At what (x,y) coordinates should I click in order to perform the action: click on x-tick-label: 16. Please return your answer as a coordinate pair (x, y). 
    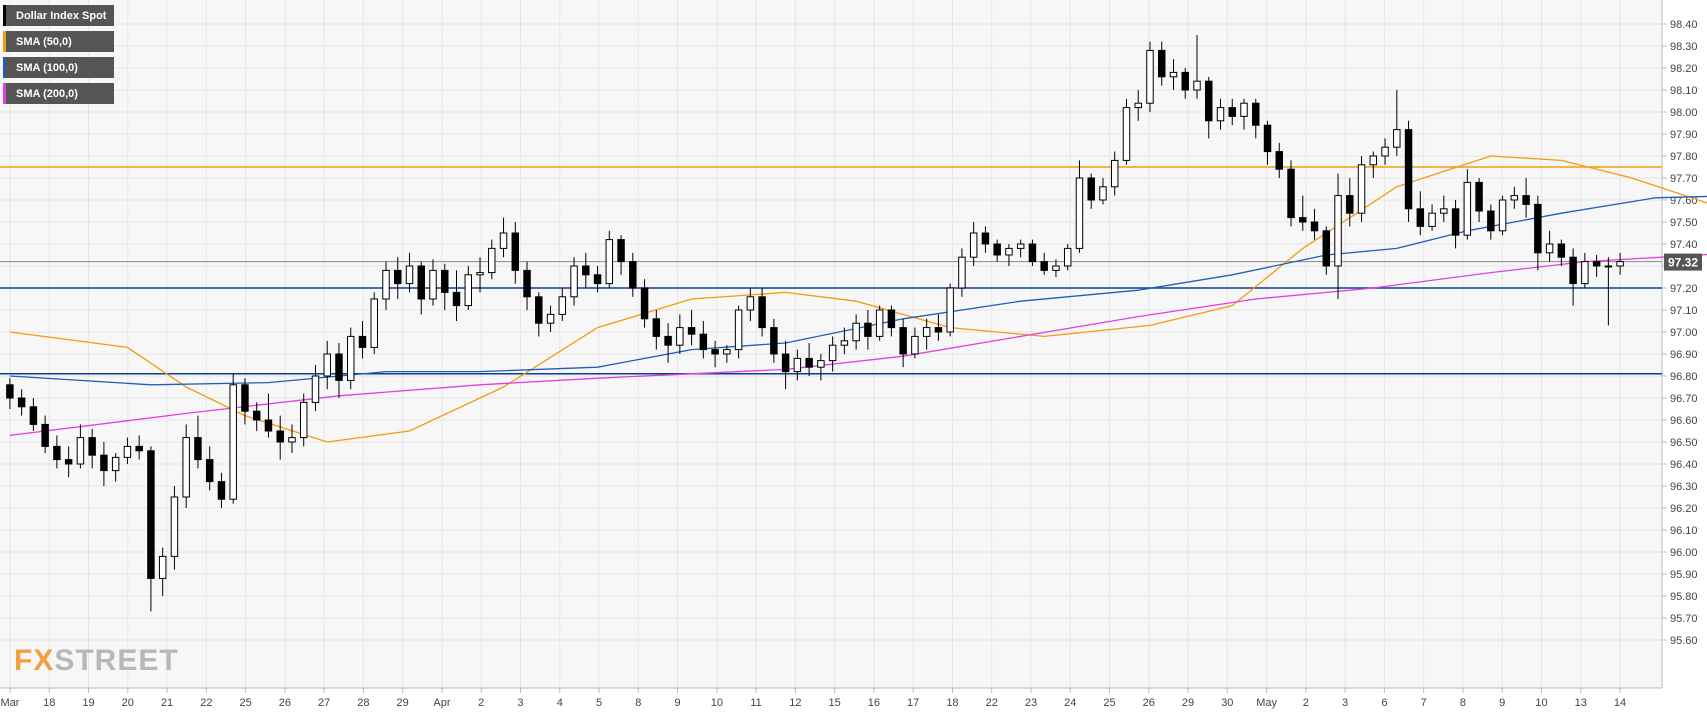
    Looking at the image, I should click on (874, 703).